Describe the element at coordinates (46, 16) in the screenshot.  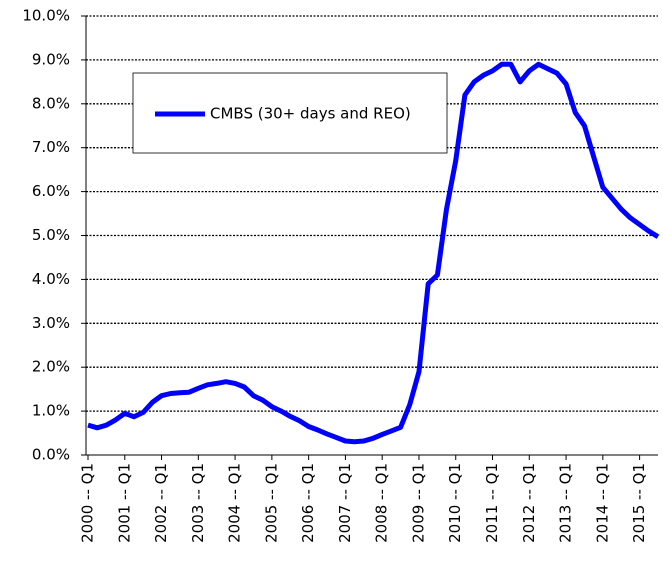
I see `y-tick-label: 10.0%` at that location.